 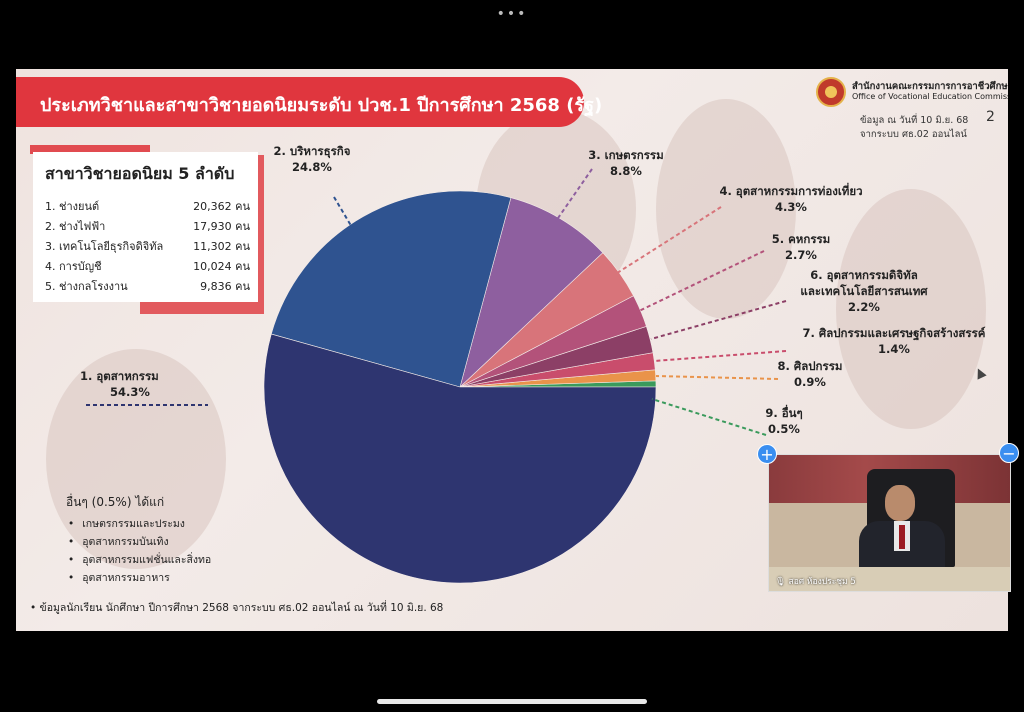 I want to click on slice-percent-label: 2.2%, so click(x=864, y=307).